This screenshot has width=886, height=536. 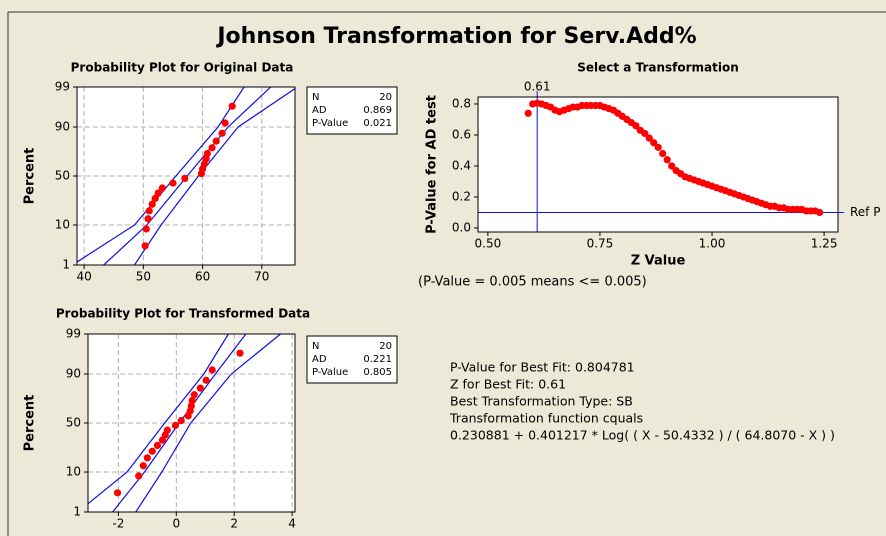 I want to click on best-fit-info: Transformation function cquals, so click(x=546, y=418).